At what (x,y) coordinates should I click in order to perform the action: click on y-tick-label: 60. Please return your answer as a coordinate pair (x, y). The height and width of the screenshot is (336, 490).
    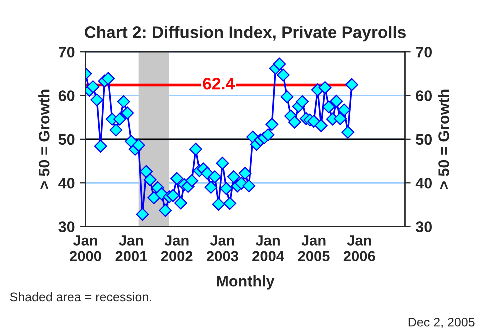
    Looking at the image, I should click on (66, 96).